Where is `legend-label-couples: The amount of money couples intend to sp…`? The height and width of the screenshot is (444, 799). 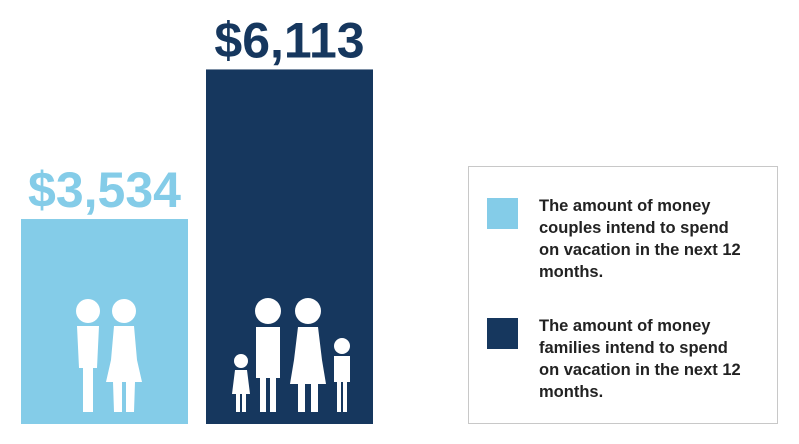 legend-label-couples: The amount of money couples intend to sp… is located at coordinates (640, 239).